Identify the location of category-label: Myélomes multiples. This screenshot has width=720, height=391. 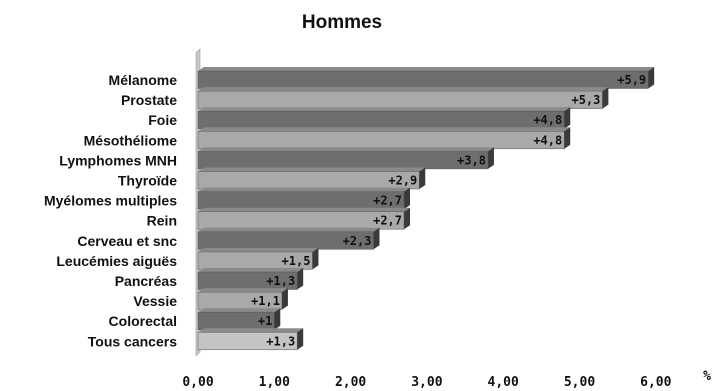
(110, 201).